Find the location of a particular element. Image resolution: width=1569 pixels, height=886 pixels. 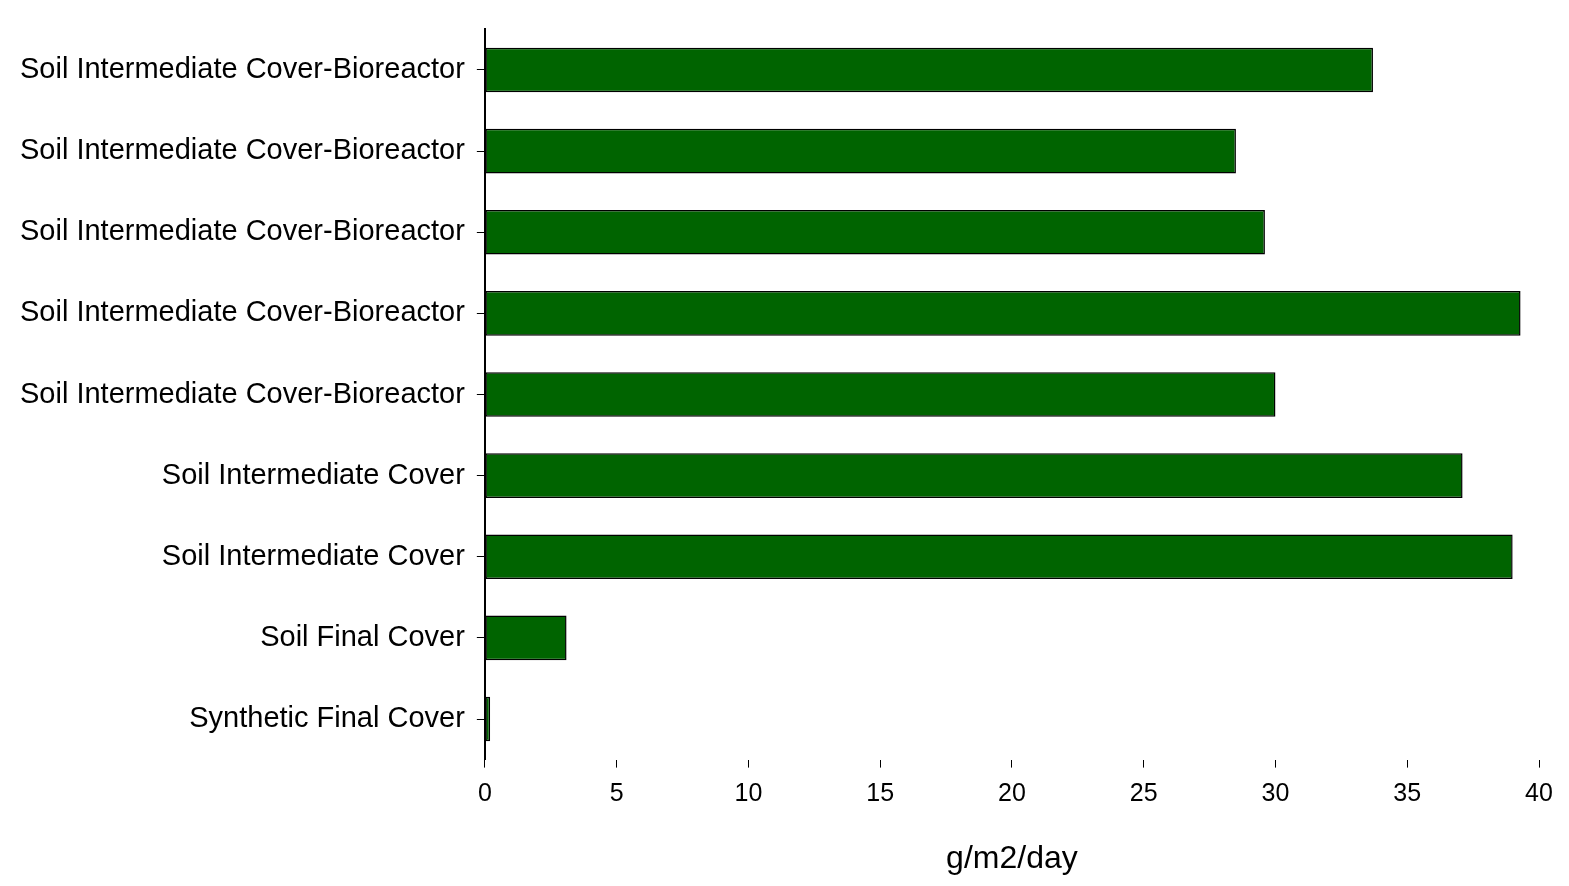

x-tick-label: 30 is located at coordinates (1275, 792).